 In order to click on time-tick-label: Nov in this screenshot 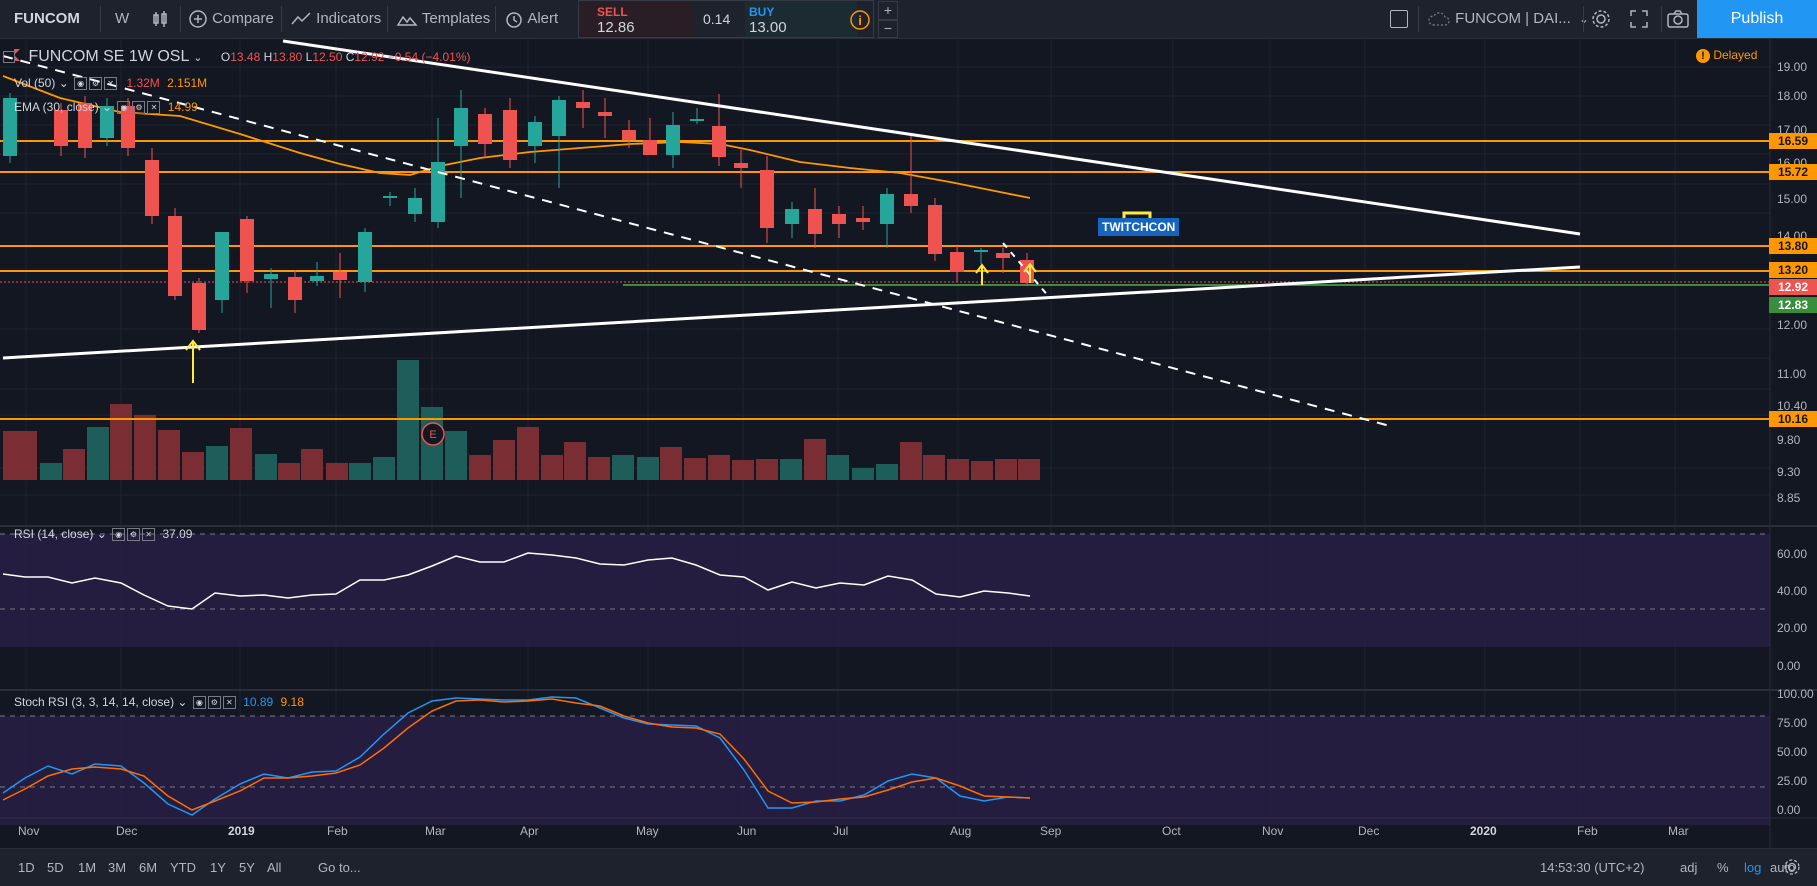, I will do `click(29, 831)`.